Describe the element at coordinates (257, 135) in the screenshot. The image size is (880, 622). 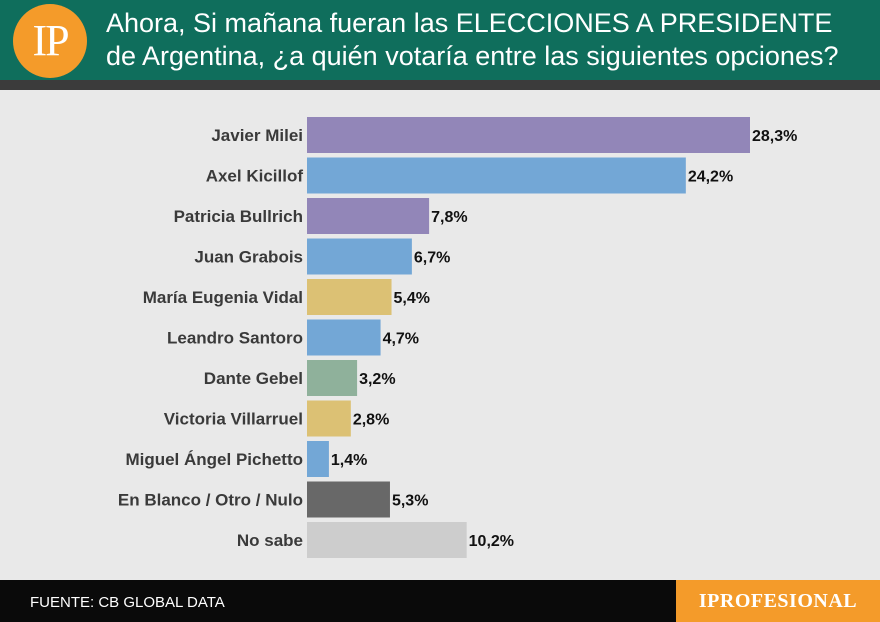
I see `category-label: Javier Milei` at that location.